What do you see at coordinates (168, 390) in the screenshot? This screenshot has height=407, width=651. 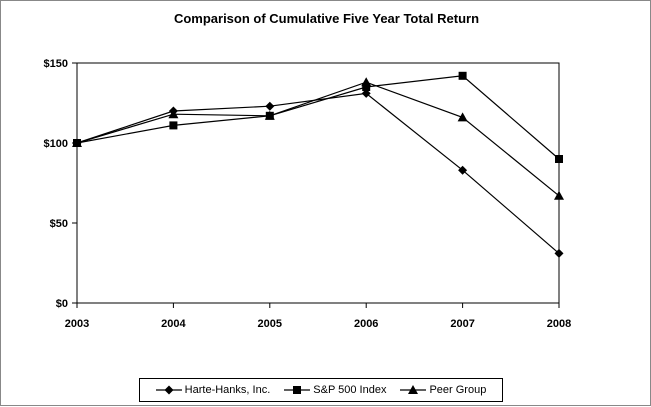 I see `diamond-marker-icon` at bounding box center [168, 390].